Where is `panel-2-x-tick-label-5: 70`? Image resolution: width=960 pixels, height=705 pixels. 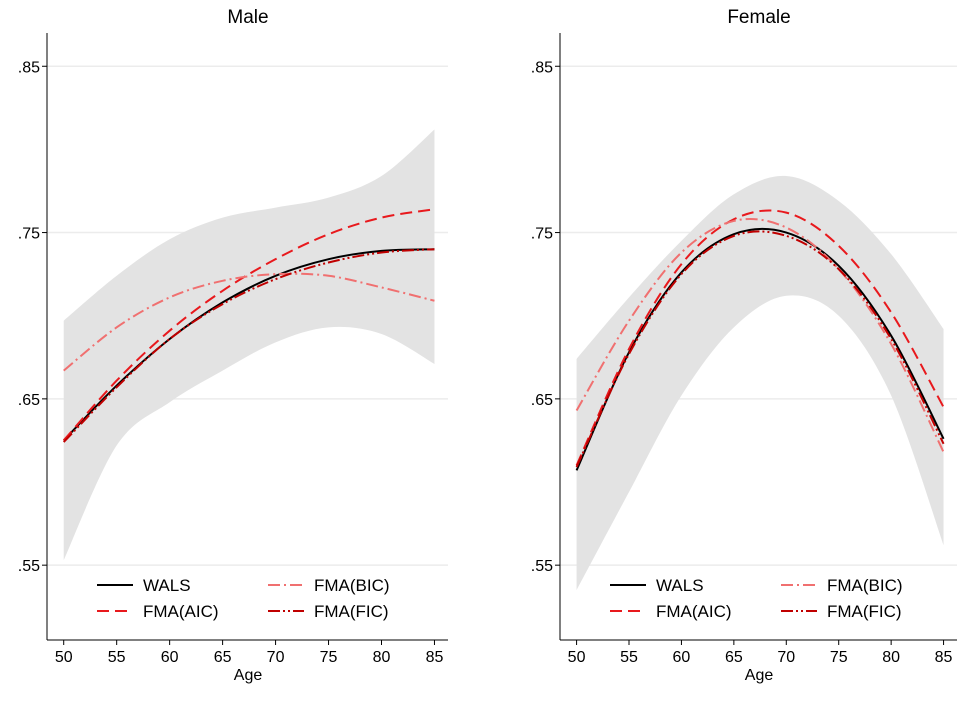 panel-2-x-tick-label-5: 70 is located at coordinates (786, 657).